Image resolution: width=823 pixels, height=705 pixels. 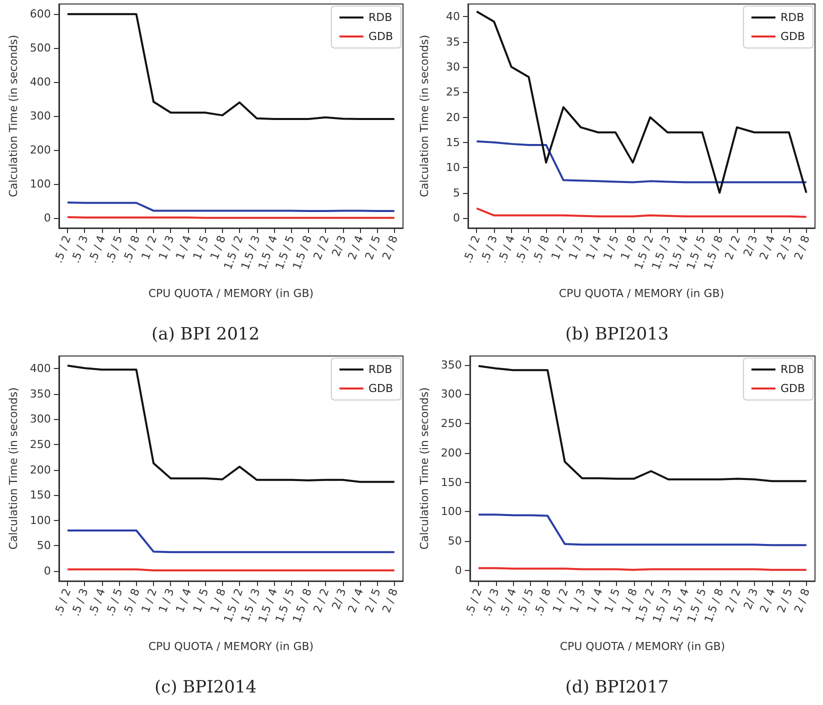 I want to click on y-tick-label: 30, so click(x=453, y=67).